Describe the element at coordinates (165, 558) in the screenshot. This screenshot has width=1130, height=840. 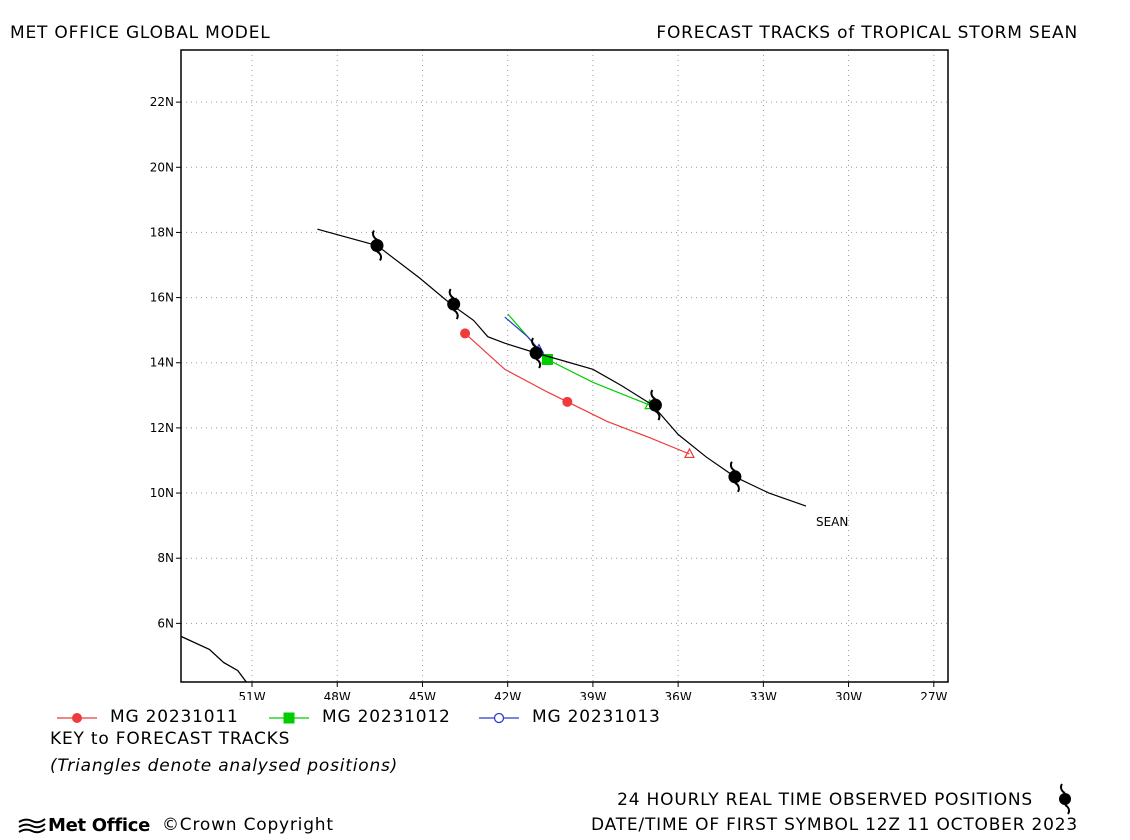
I see `lat-tick-label: 8N` at that location.